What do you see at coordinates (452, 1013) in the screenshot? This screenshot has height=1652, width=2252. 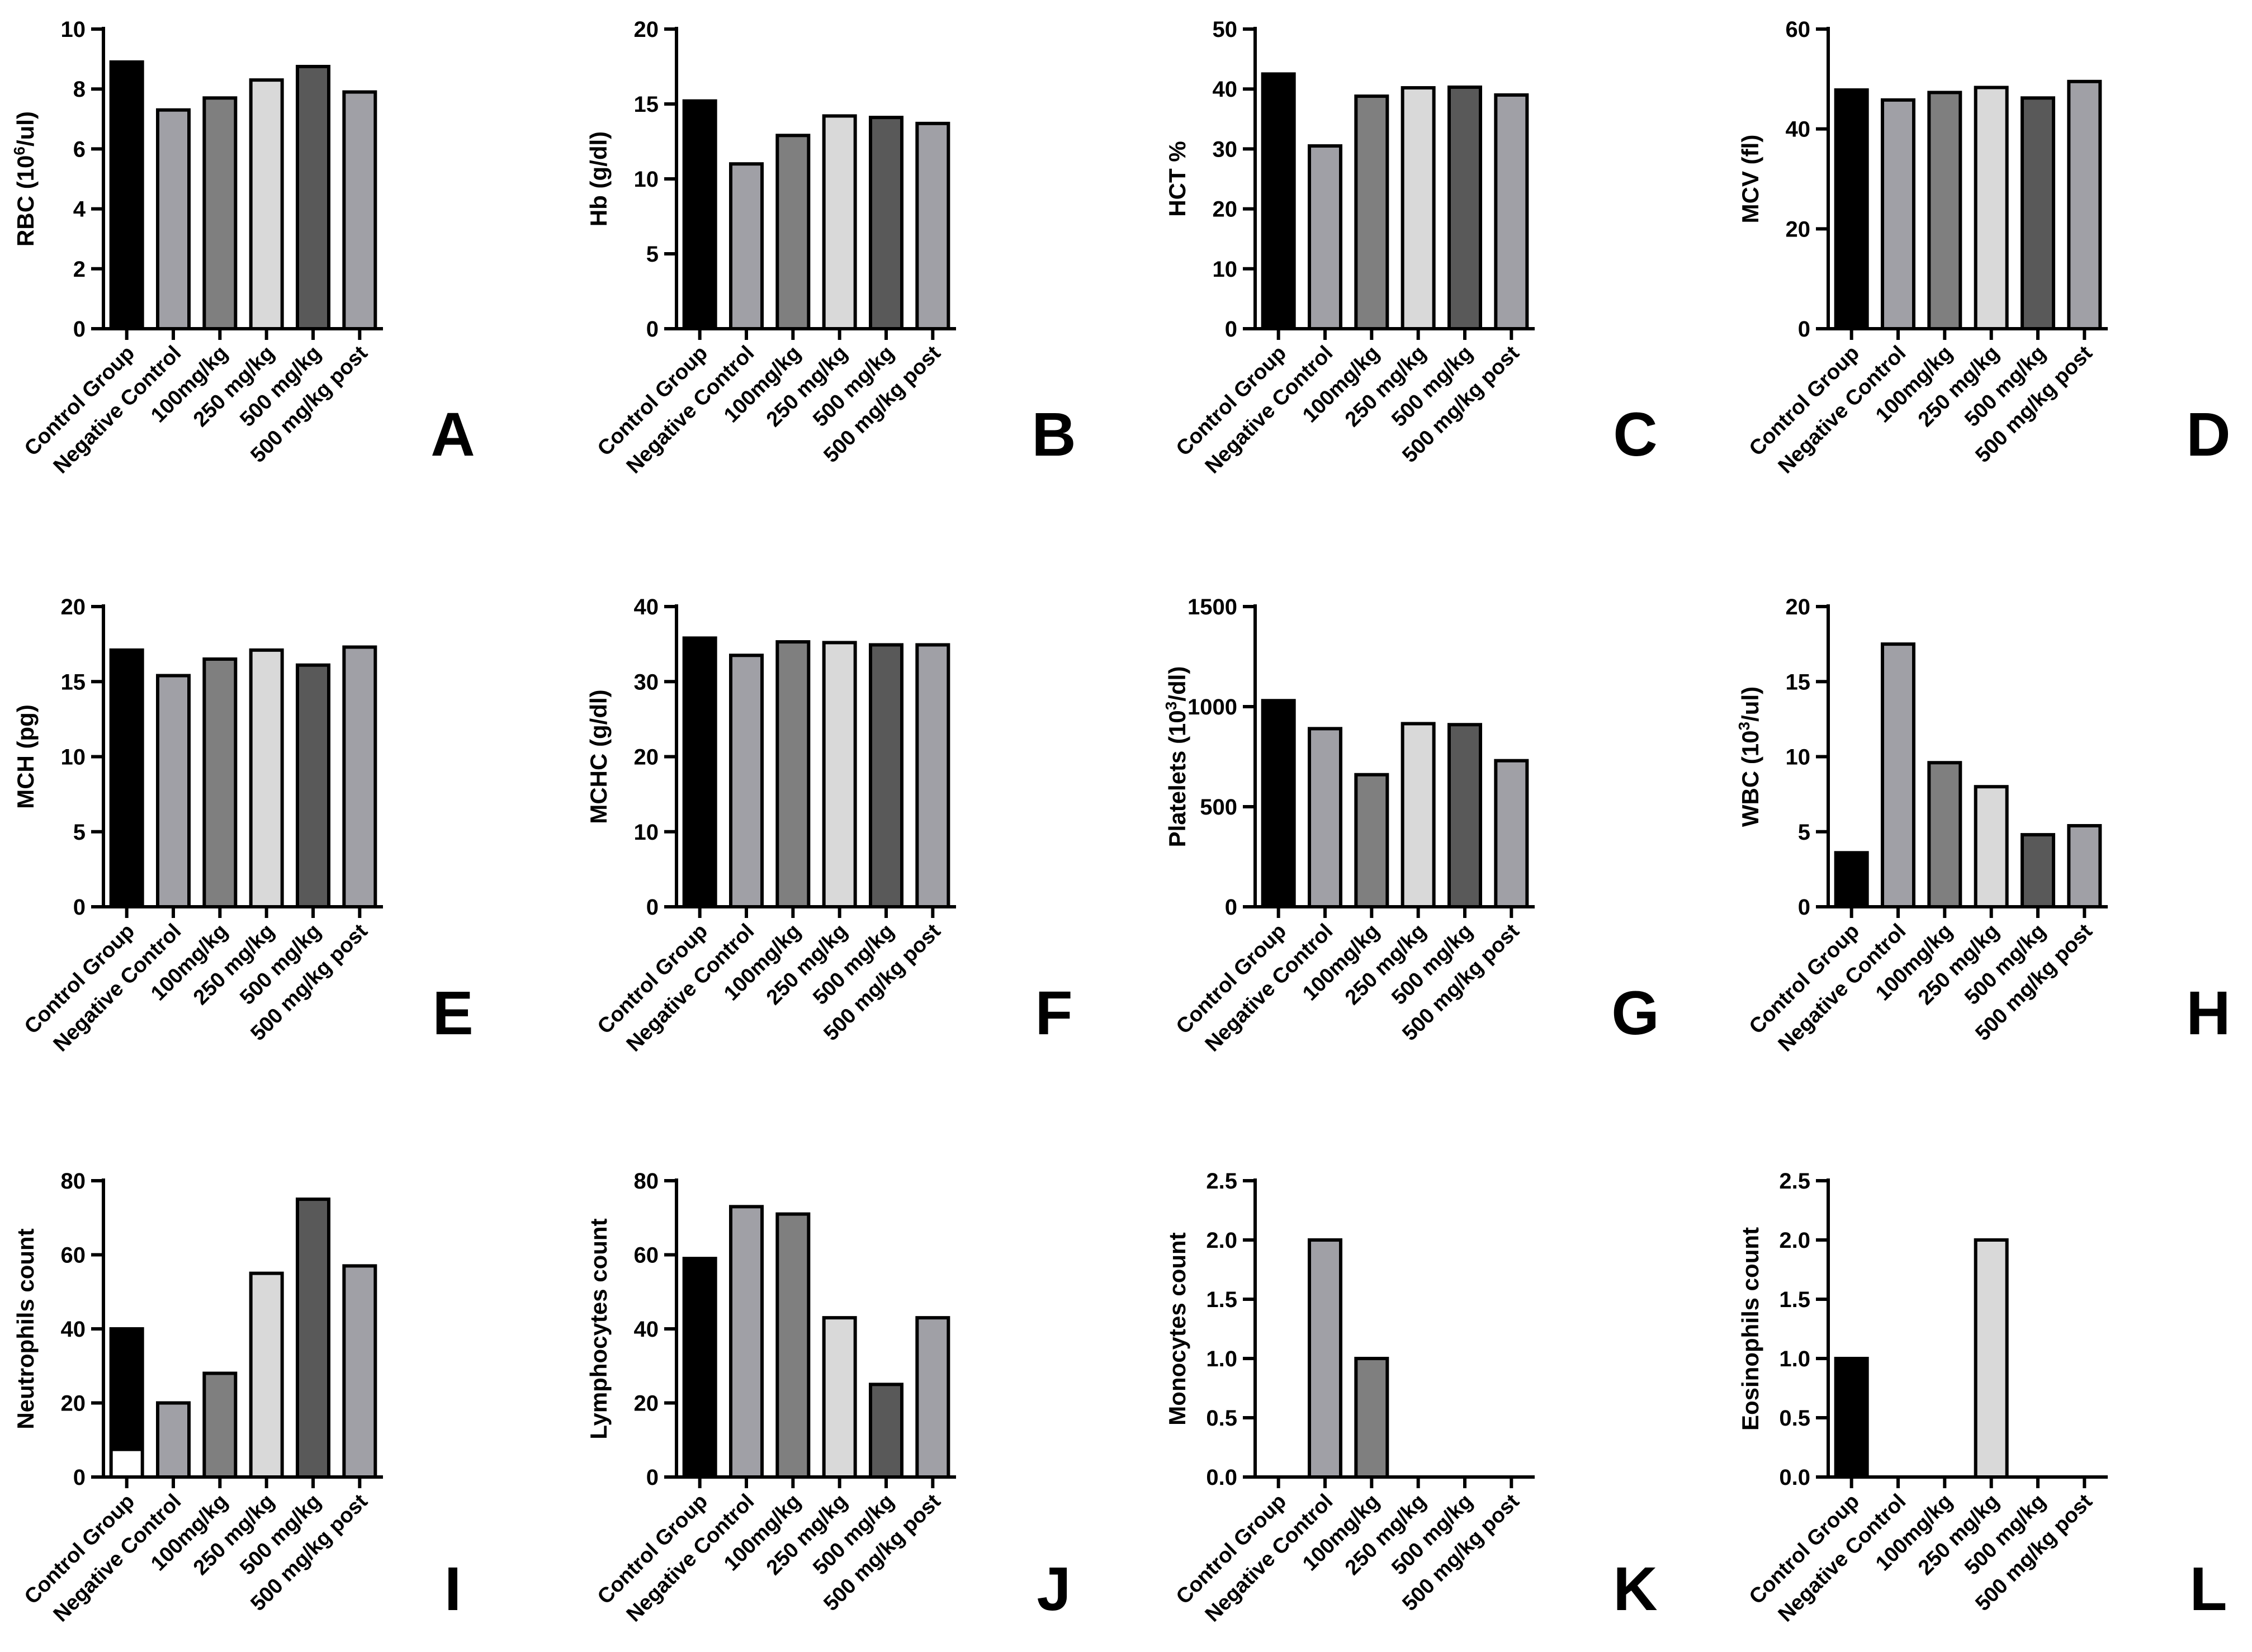 I see `panel-letter: E` at bounding box center [452, 1013].